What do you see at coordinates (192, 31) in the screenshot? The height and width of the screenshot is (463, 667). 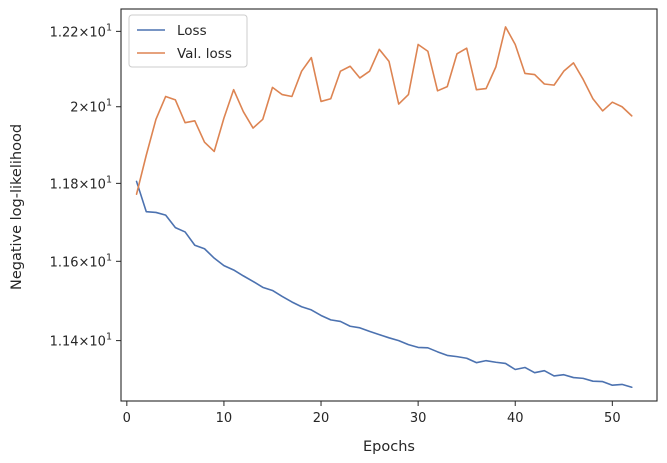 I see `legend-label-loss: Loss` at bounding box center [192, 31].